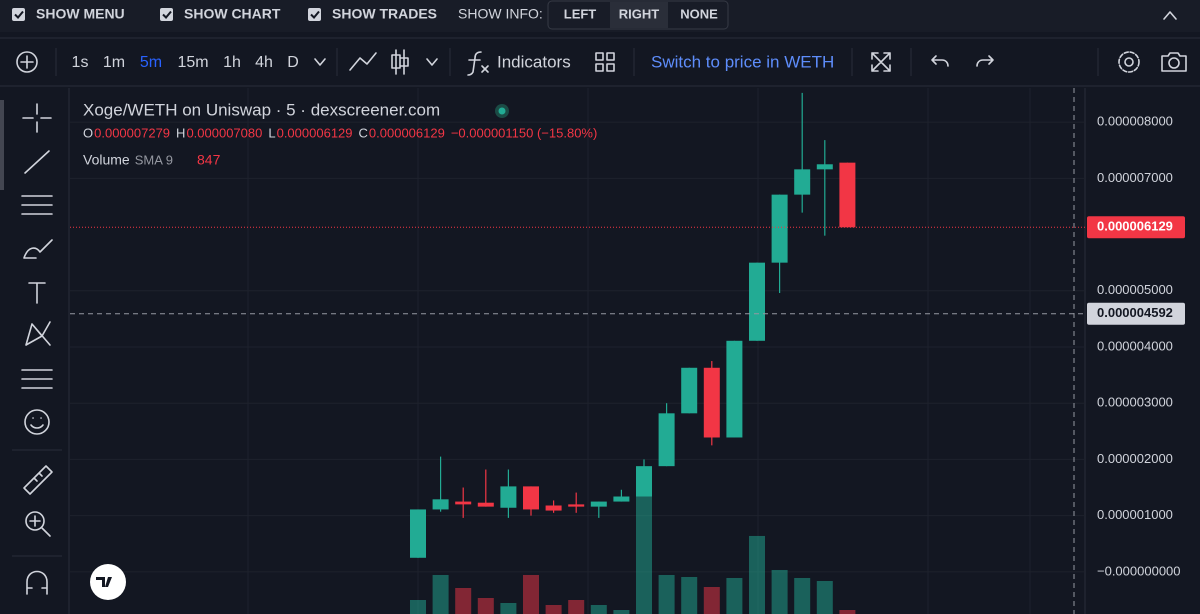 The height and width of the screenshot is (614, 1200). Describe the element at coordinates (502, 111) in the screenshot. I see `live-dot-core` at that location.